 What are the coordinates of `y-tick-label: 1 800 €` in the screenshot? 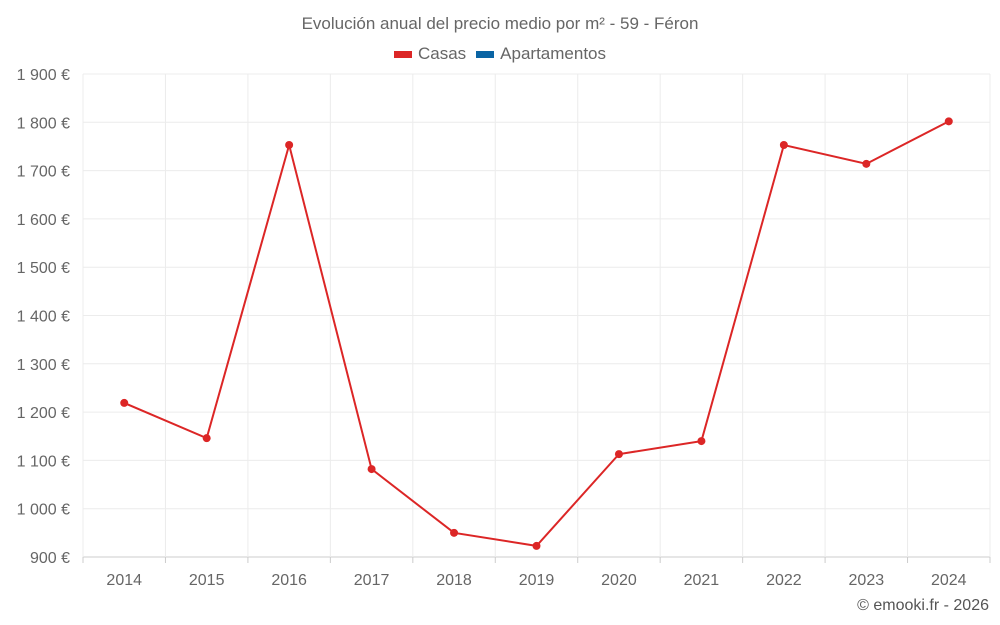 It's located at (43, 123).